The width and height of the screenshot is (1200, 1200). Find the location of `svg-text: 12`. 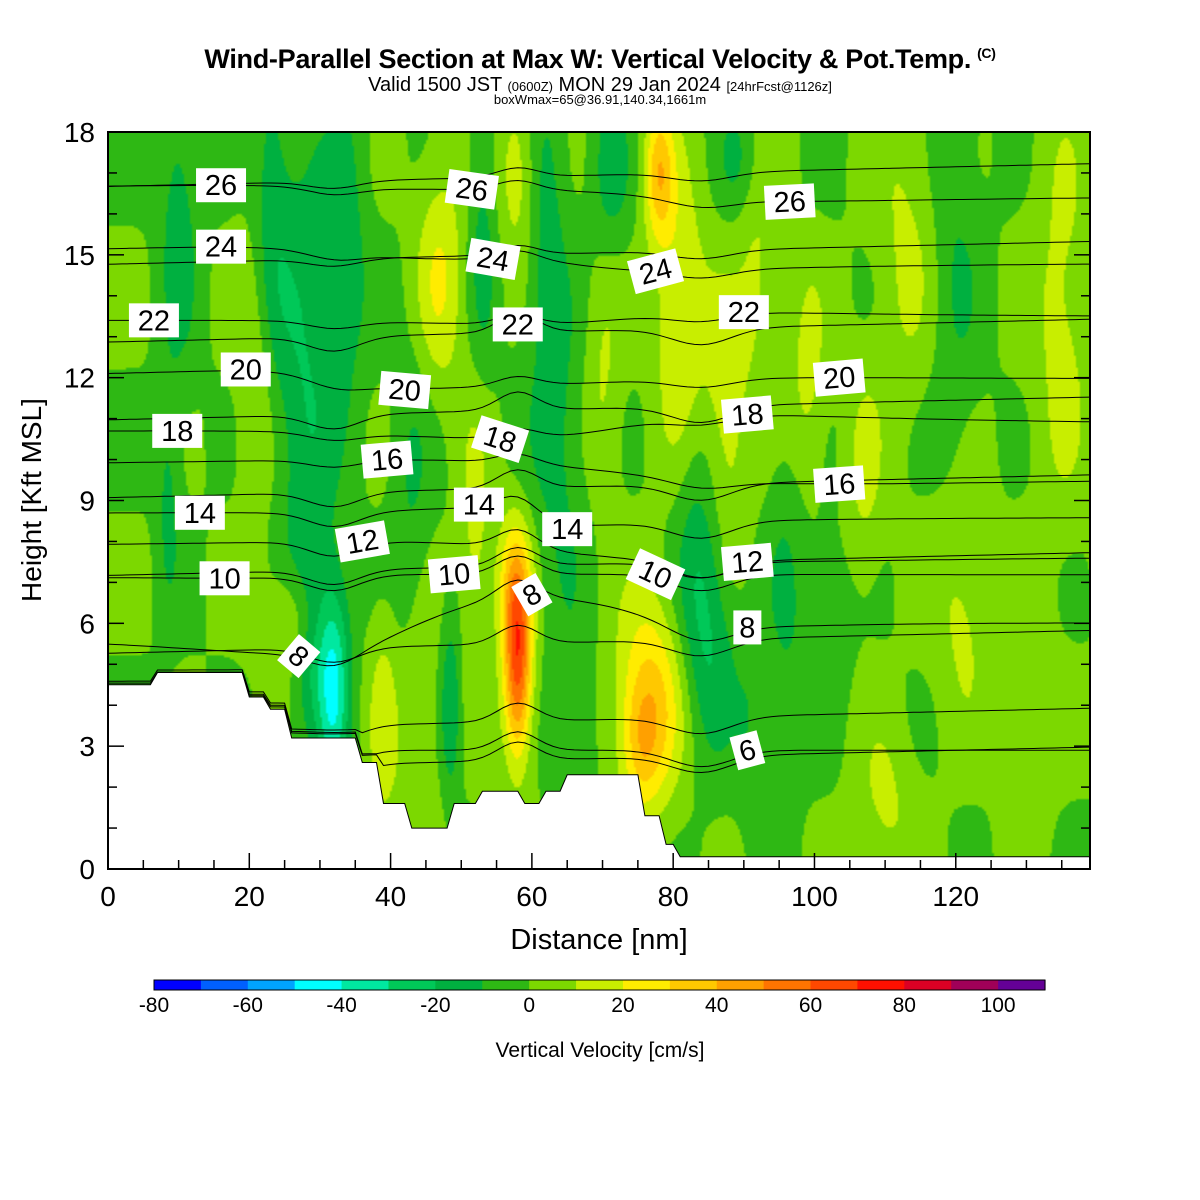

svg-text: 12 is located at coordinates (747, 563).